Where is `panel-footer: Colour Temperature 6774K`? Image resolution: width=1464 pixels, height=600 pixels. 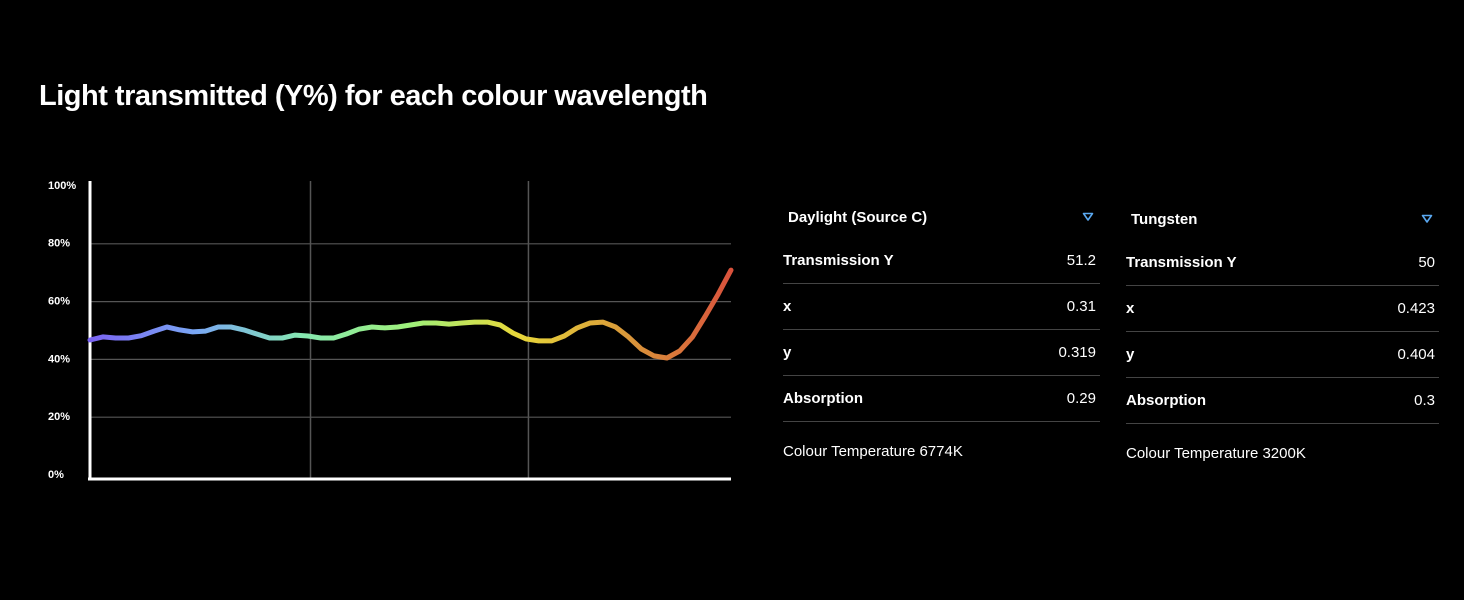
panel-footer: Colour Temperature 6774K is located at coordinates (873, 451).